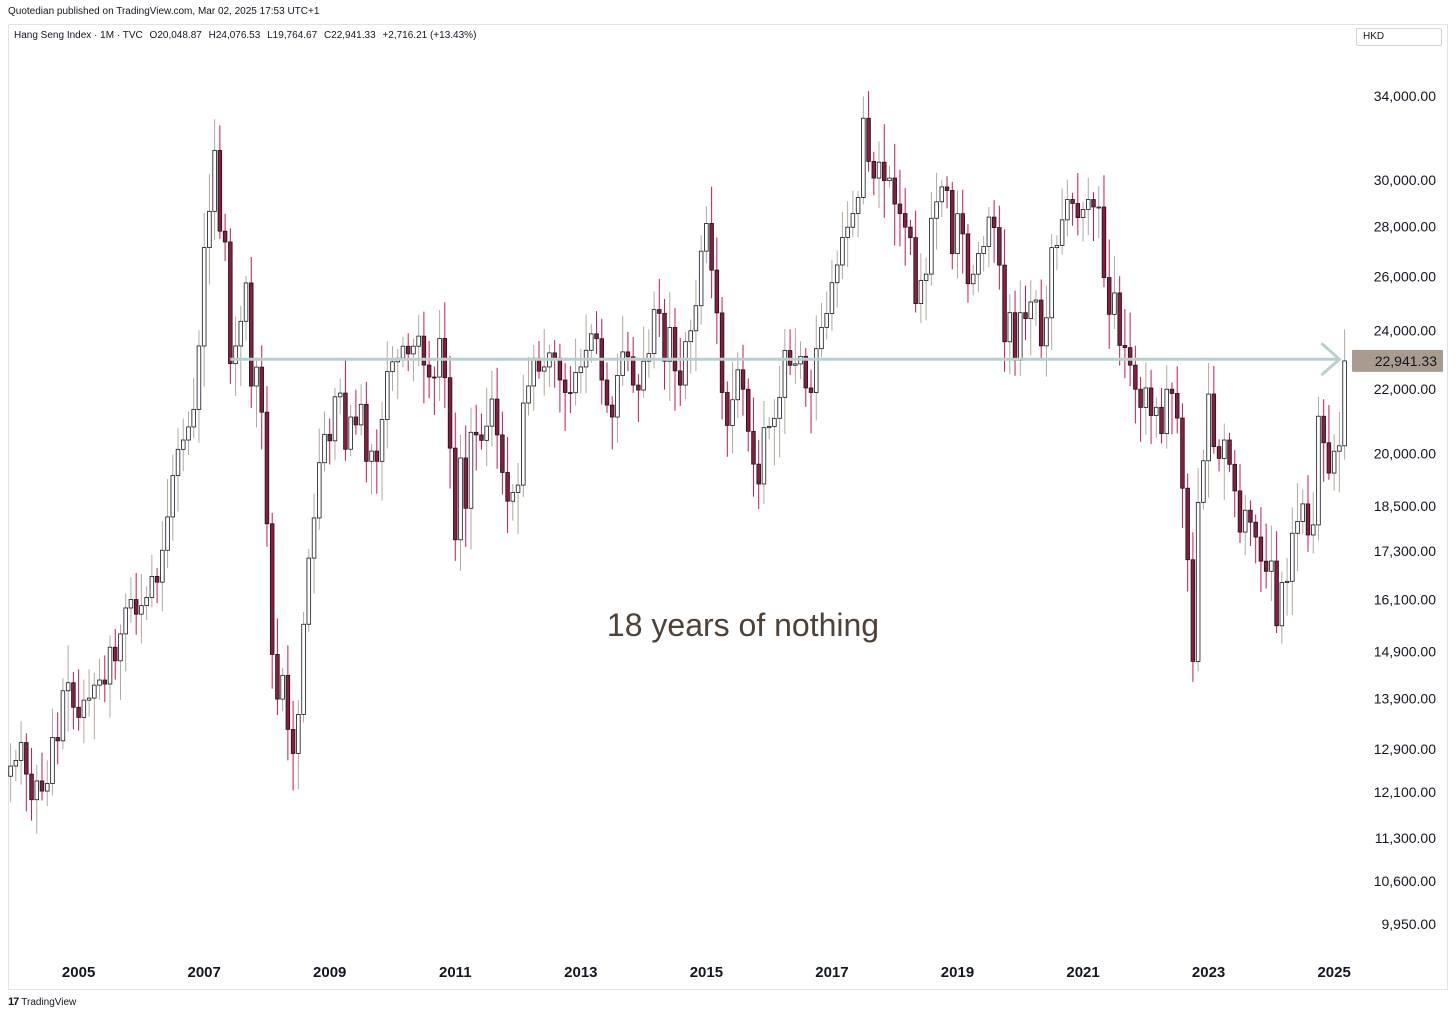  Describe the element at coordinates (1405, 749) in the screenshot. I see `y-tick-label: 12,900.00` at that location.